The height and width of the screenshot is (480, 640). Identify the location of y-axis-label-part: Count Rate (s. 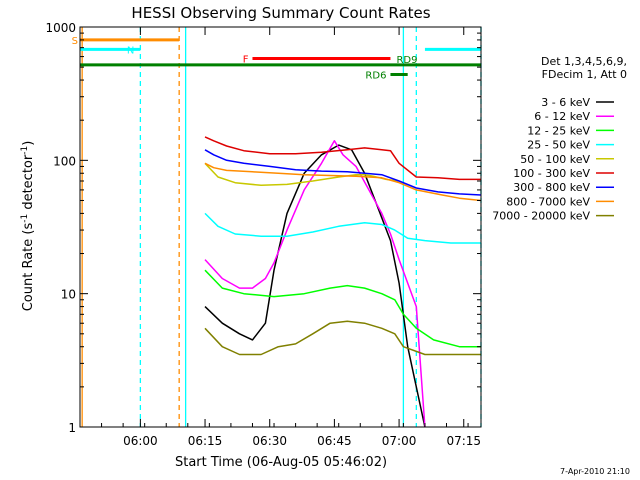
(28, 267).